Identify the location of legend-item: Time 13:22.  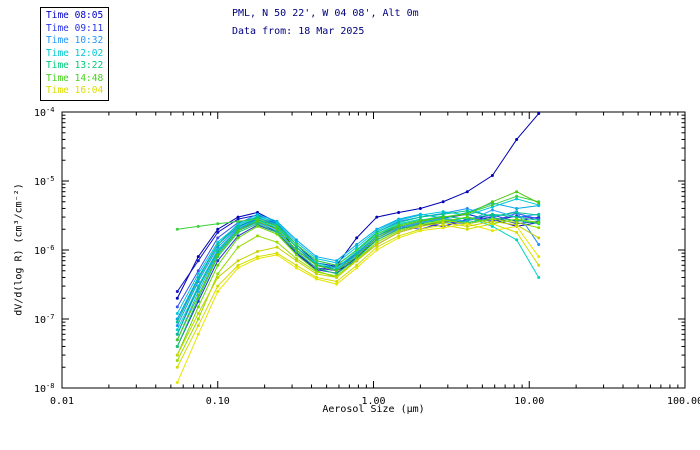
(75, 65).